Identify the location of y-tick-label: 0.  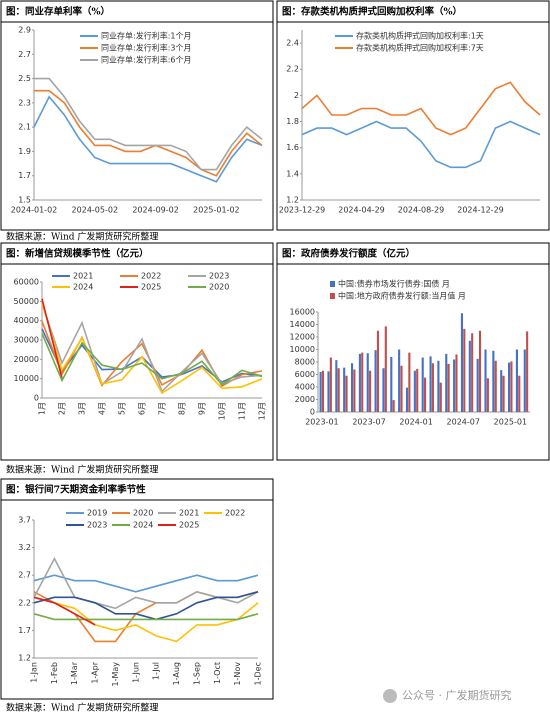
(312, 412).